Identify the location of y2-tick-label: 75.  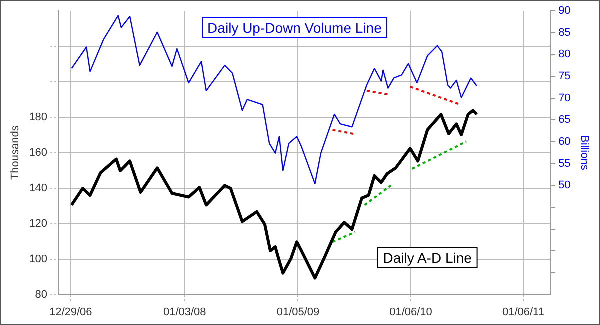
(564, 76).